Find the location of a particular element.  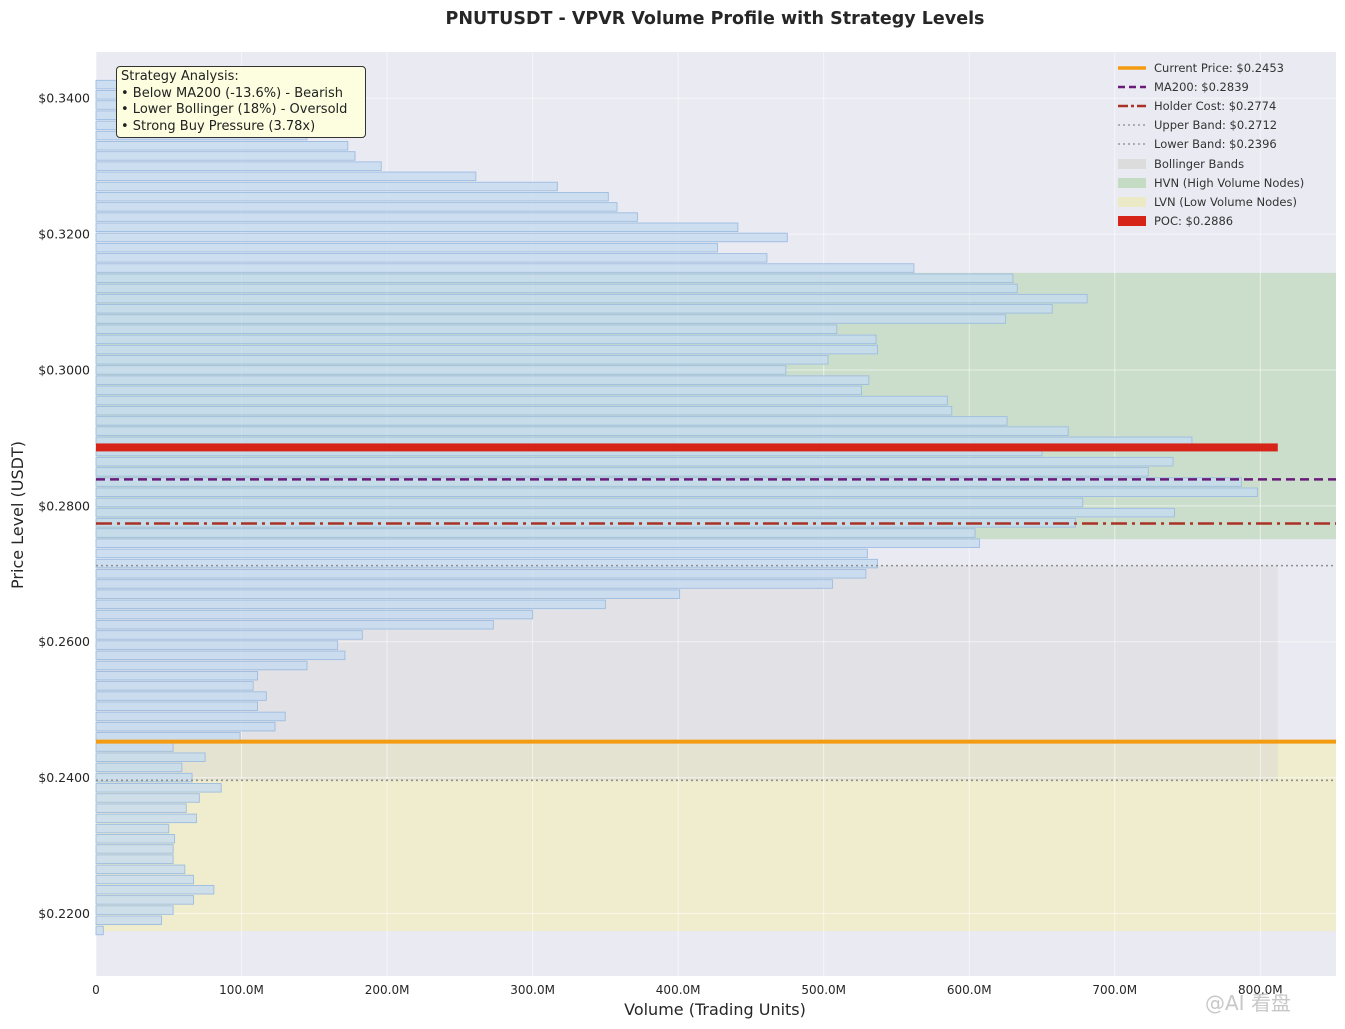

legend-item: MA200: $0.2839 is located at coordinates (1225, 86).